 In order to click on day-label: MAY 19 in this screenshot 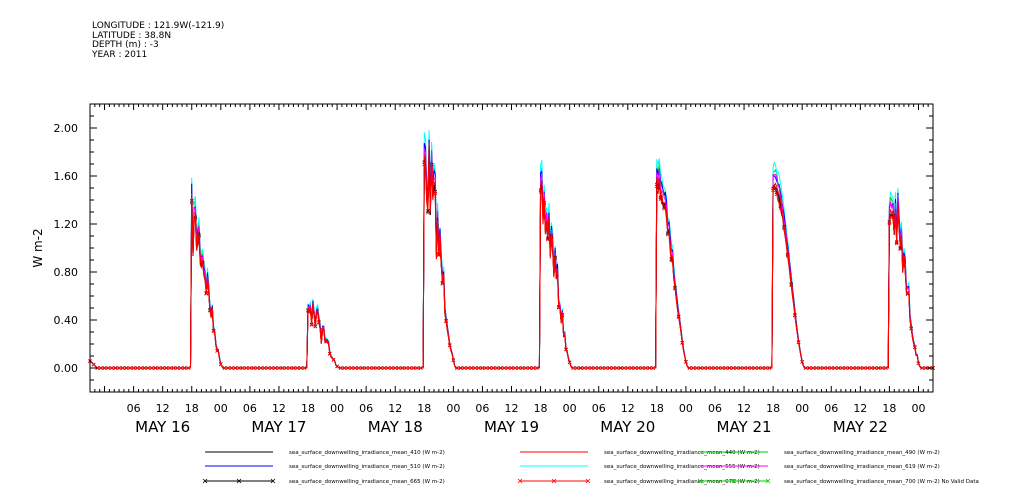, I will do `click(511, 427)`.